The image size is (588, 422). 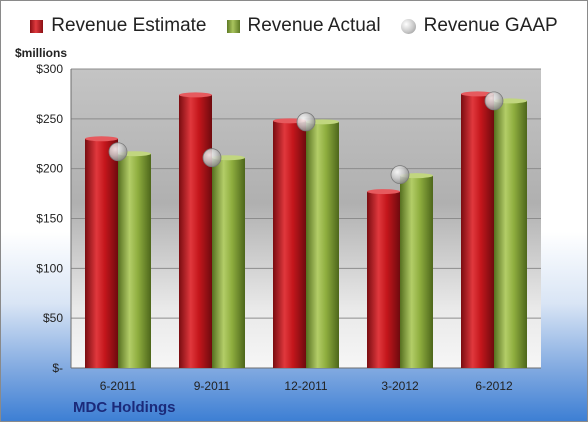 What do you see at coordinates (314, 25) in the screenshot?
I see `legend-label-actual: Revenue Actual` at bounding box center [314, 25].